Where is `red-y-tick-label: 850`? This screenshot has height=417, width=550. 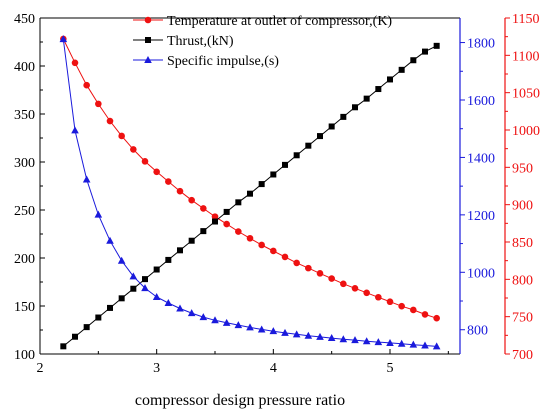
red-y-tick-label: 850 is located at coordinates (522, 243).